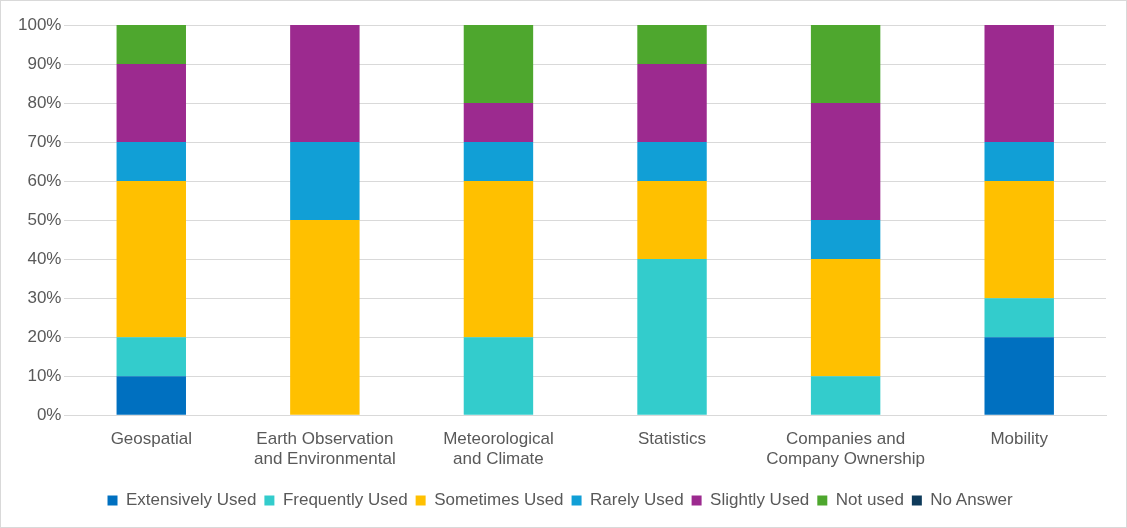  What do you see at coordinates (44, 180) in the screenshot?
I see `y-tick-label: 60%` at bounding box center [44, 180].